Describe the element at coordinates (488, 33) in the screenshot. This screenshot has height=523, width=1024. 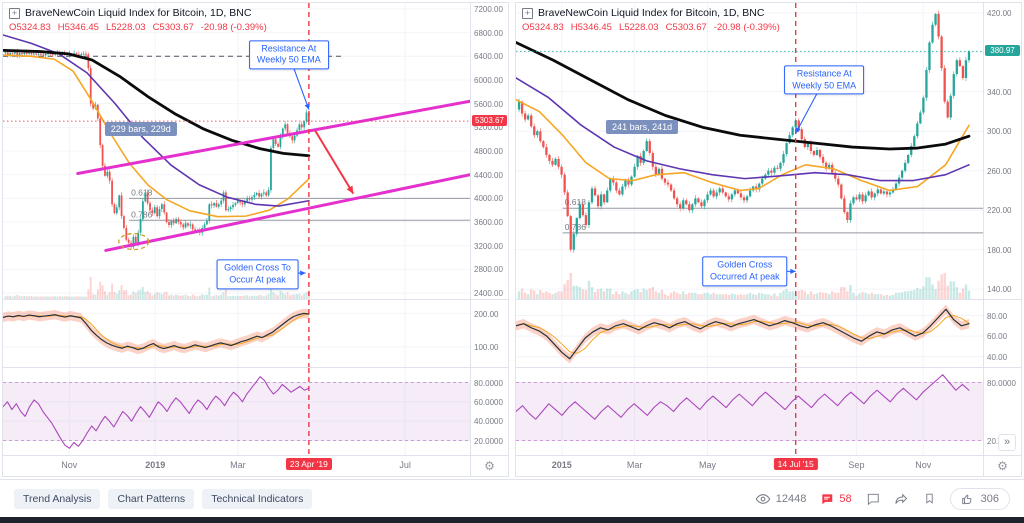
I see `y-axis-tick: 6800.00` at that location.